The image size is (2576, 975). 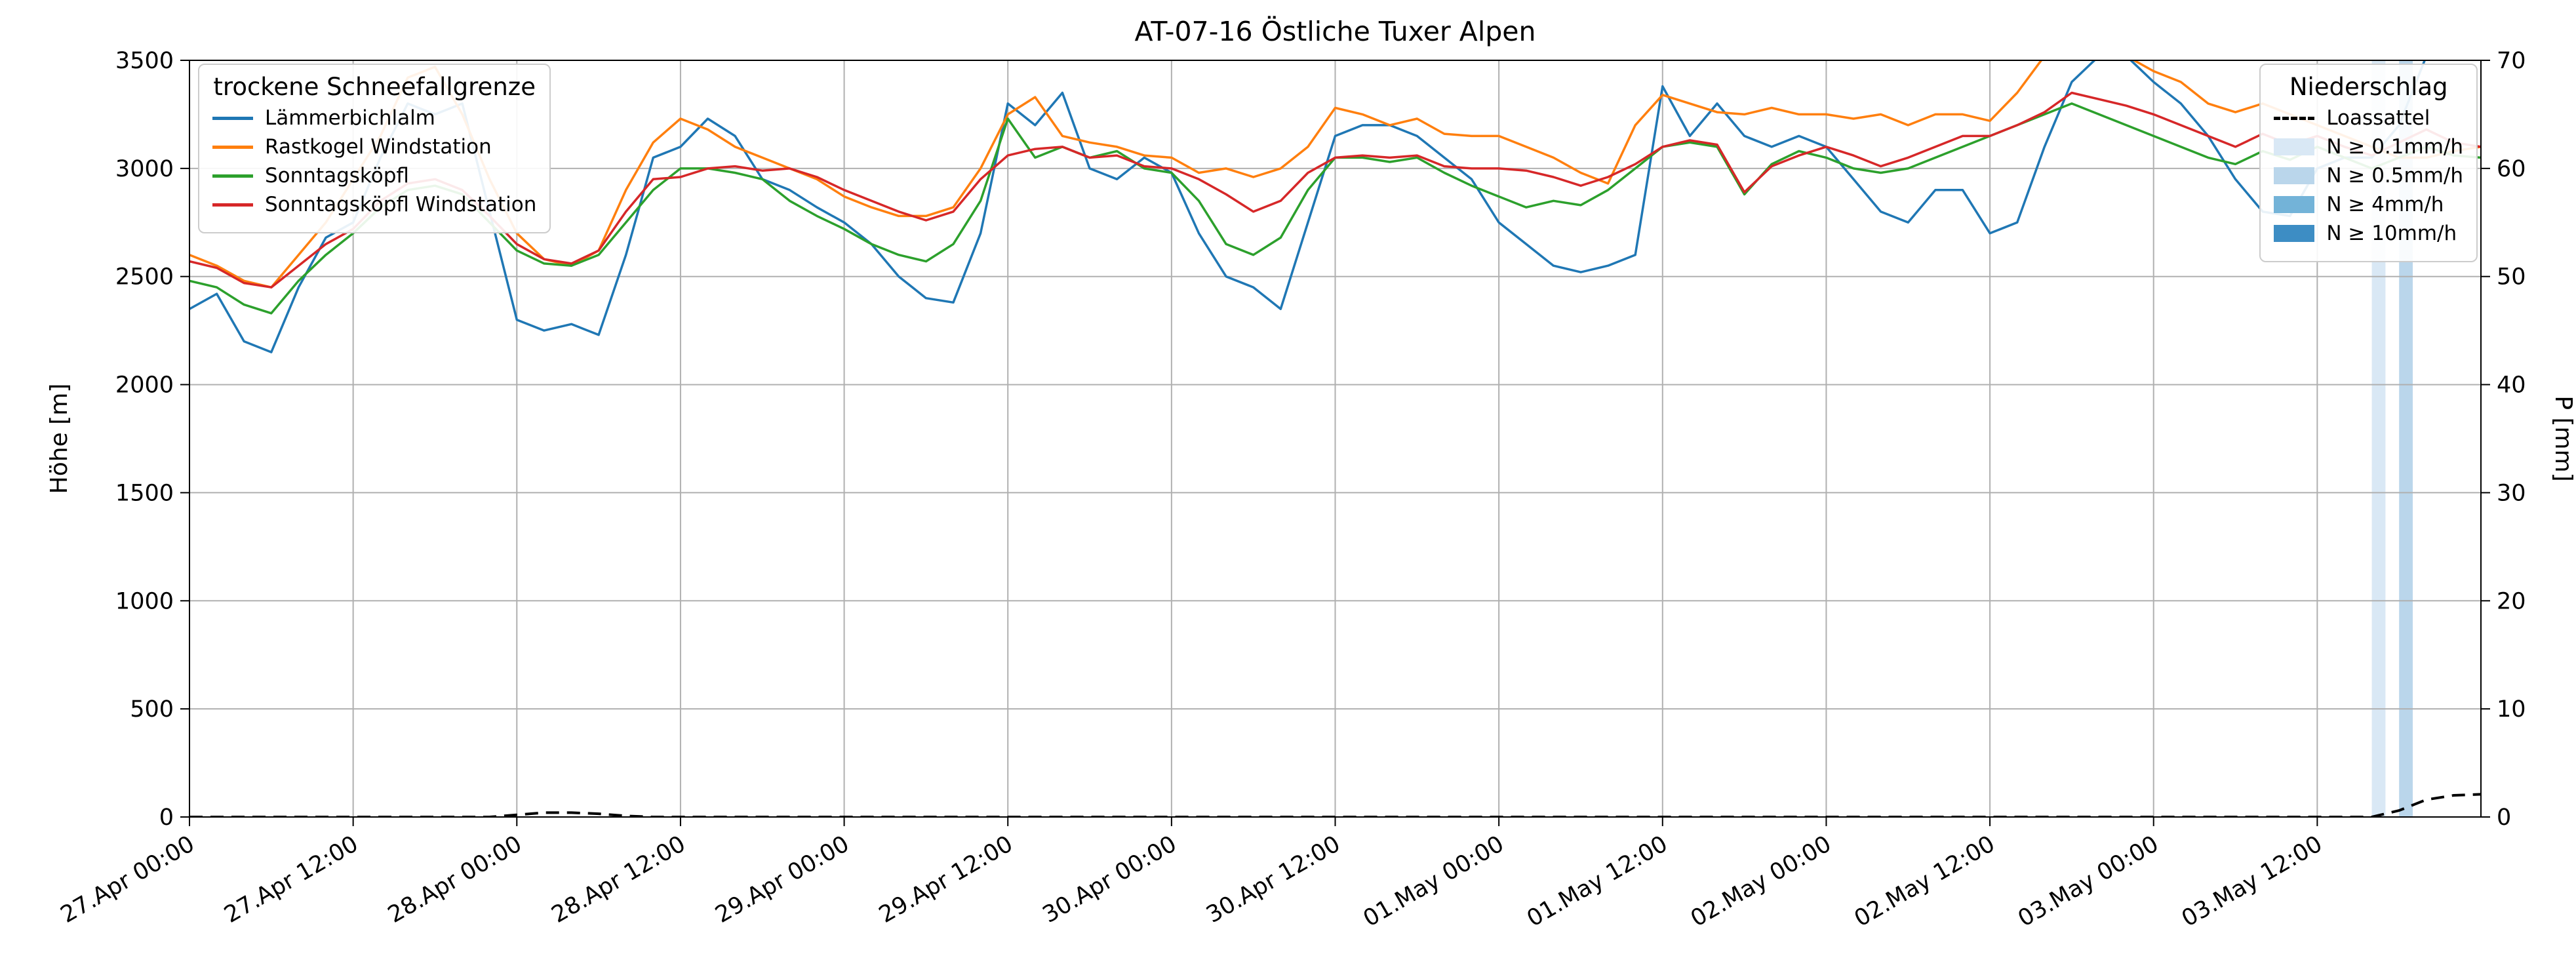 I want to click on legend-label-sonntagskoepfl: Sonntagsköpfl, so click(x=337, y=176).